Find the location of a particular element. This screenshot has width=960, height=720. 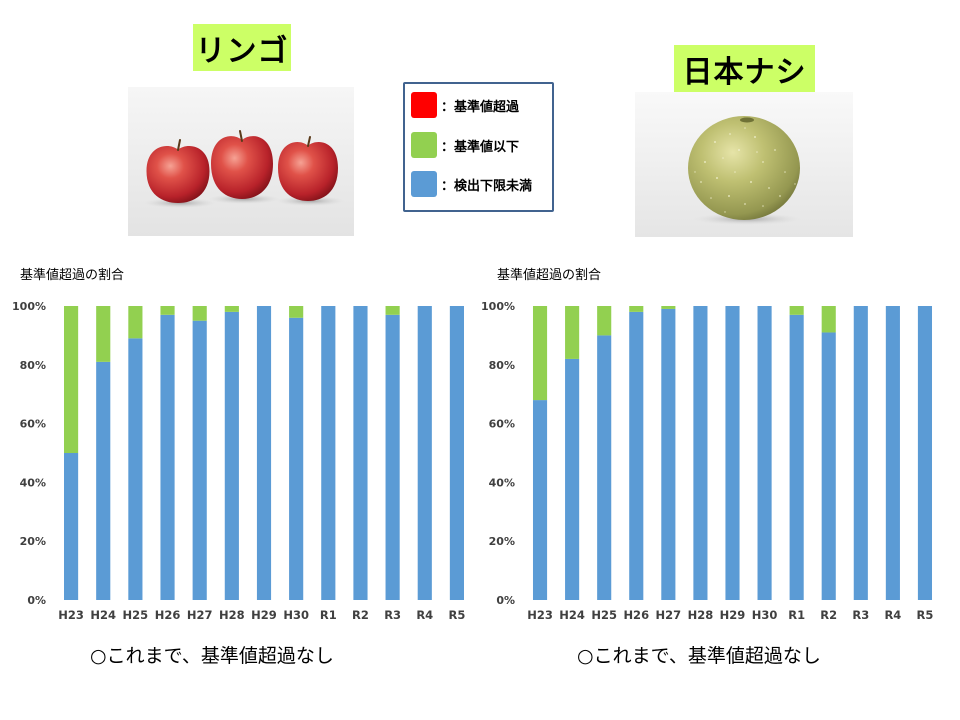

apple-shadows is located at coordinates (244, 201).